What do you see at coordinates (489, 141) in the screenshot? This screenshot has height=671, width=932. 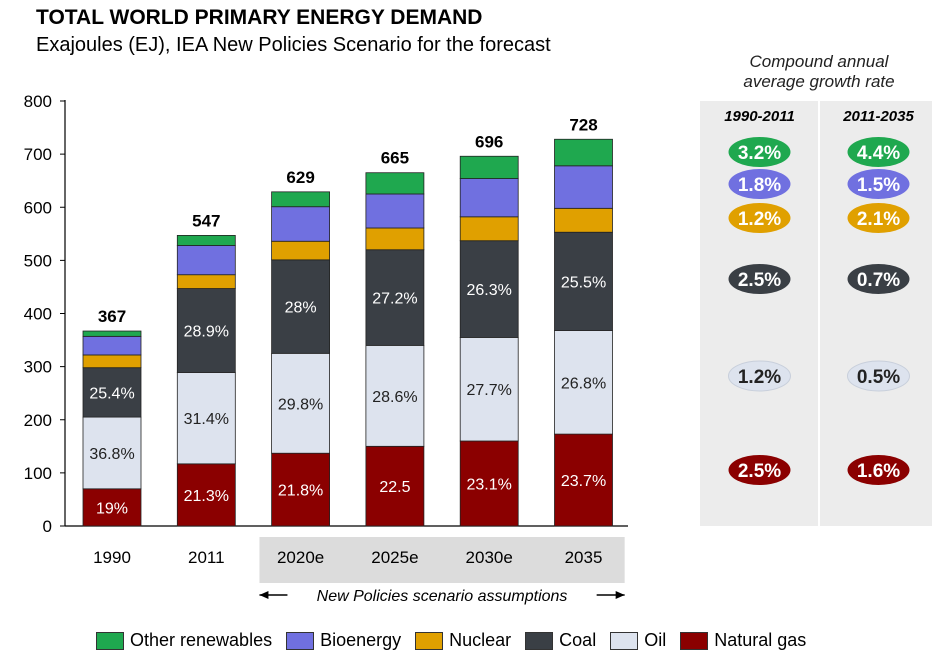 I see `total-label: 696` at bounding box center [489, 141].